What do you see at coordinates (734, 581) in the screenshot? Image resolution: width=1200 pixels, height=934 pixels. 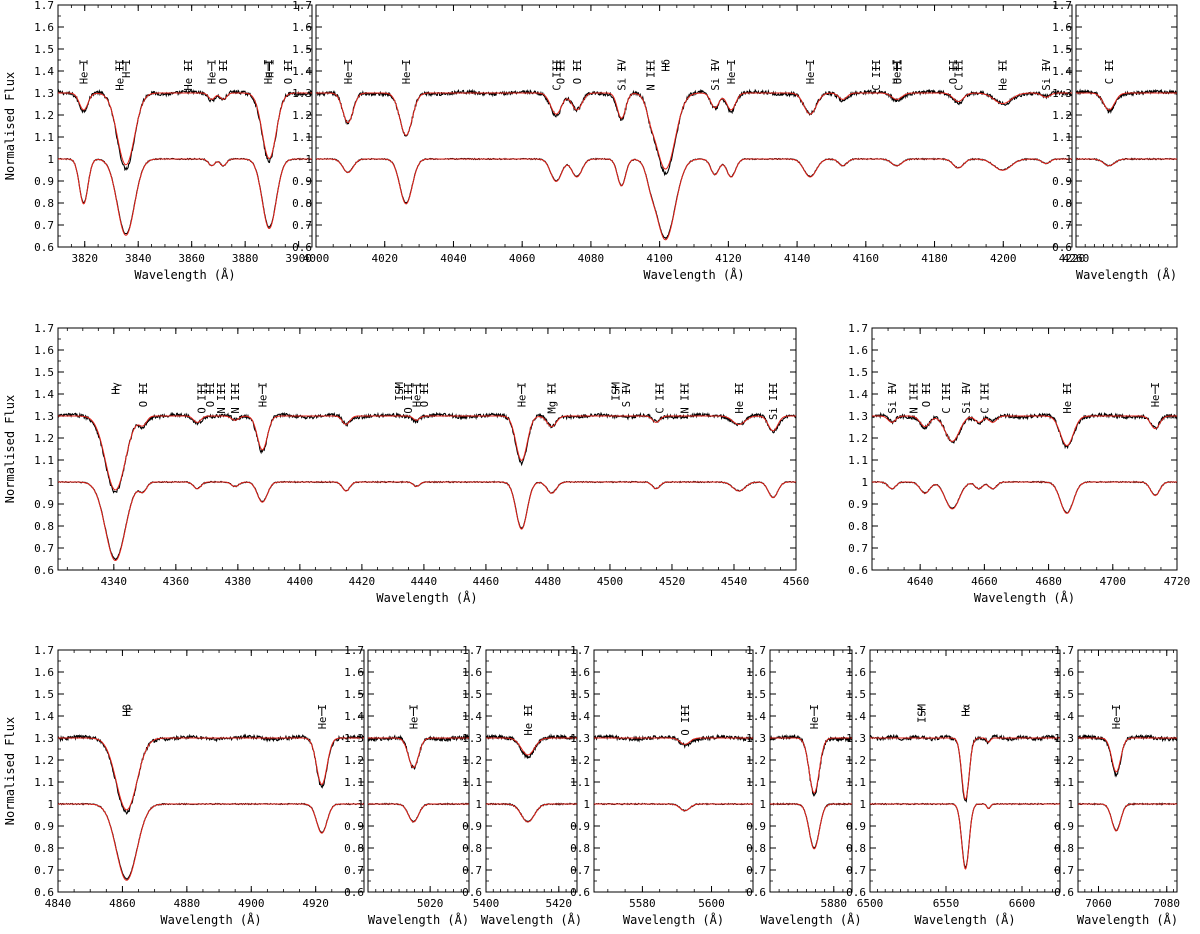 I see `x-tick-label: 4540` at bounding box center [734, 581].